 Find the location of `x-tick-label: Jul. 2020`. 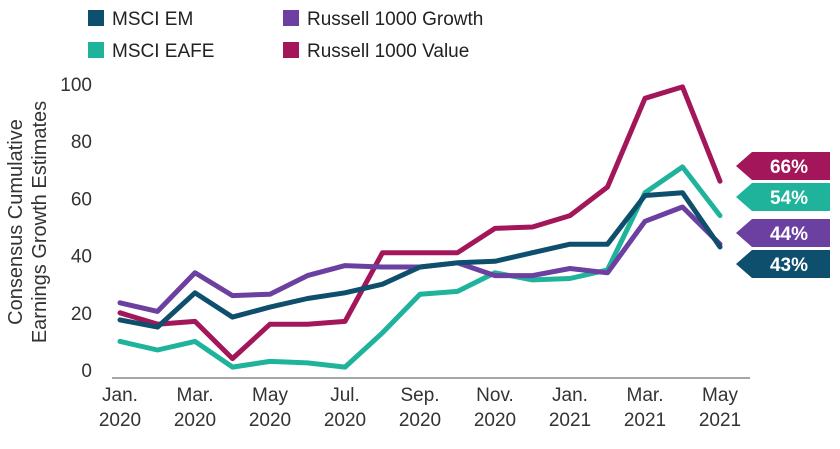

x-tick-label: Jul. 2020 is located at coordinates (345, 408).